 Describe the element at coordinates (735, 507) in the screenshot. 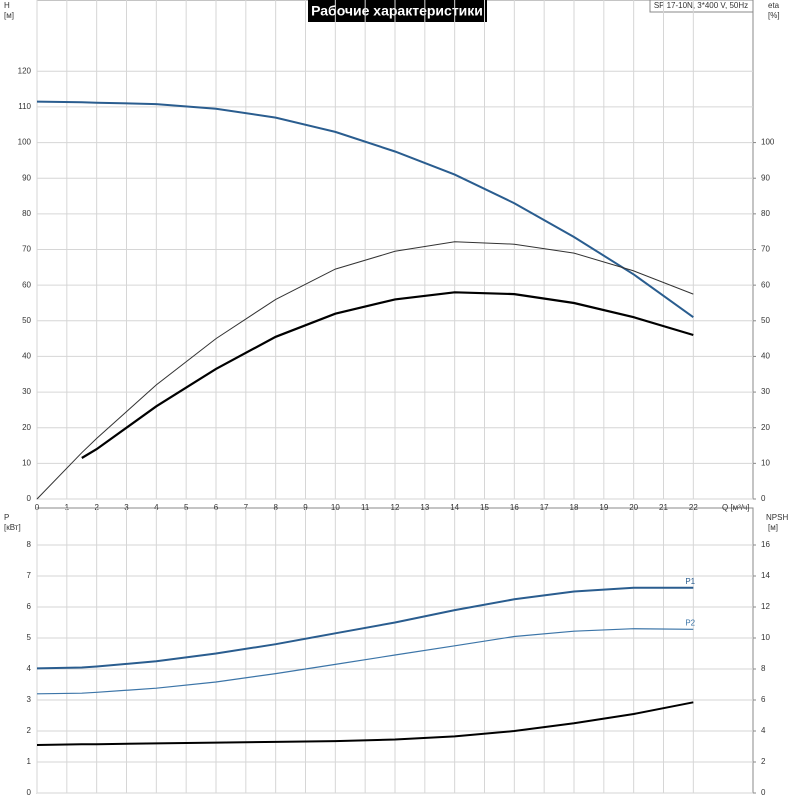

I see `x-axis-label: Q [м³/ч]` at that location.